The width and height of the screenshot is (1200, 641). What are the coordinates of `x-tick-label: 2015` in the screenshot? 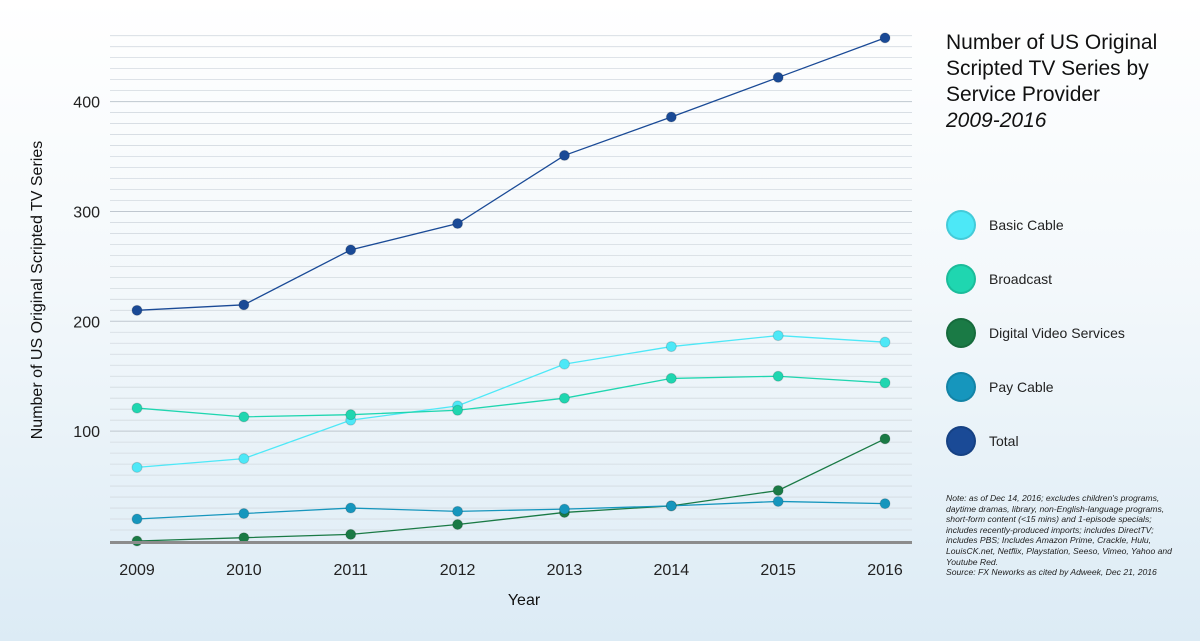 It's located at (778, 570).